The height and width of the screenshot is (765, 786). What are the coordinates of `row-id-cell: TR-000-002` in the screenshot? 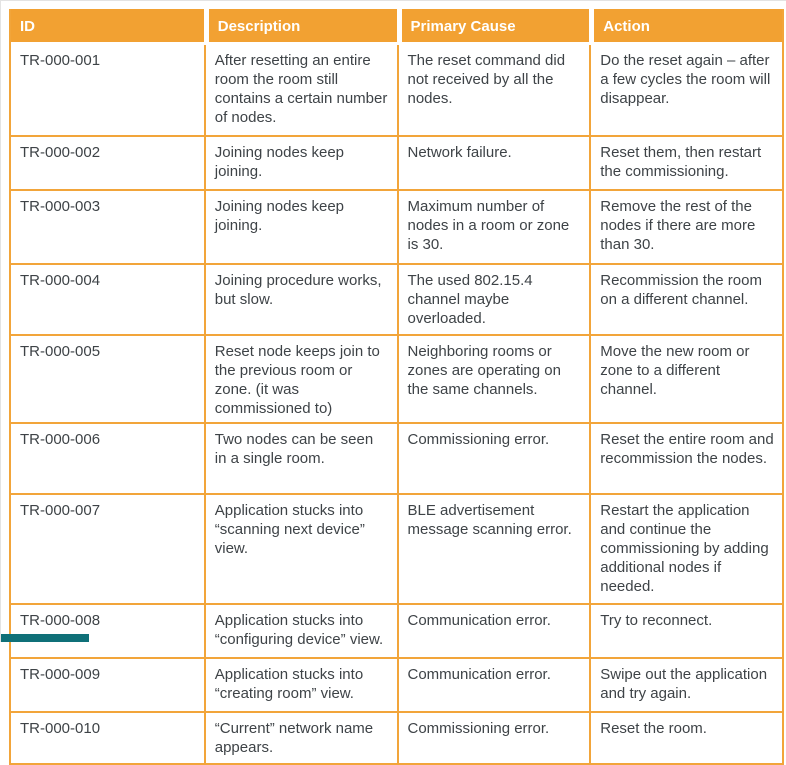 It's located at (107, 164).